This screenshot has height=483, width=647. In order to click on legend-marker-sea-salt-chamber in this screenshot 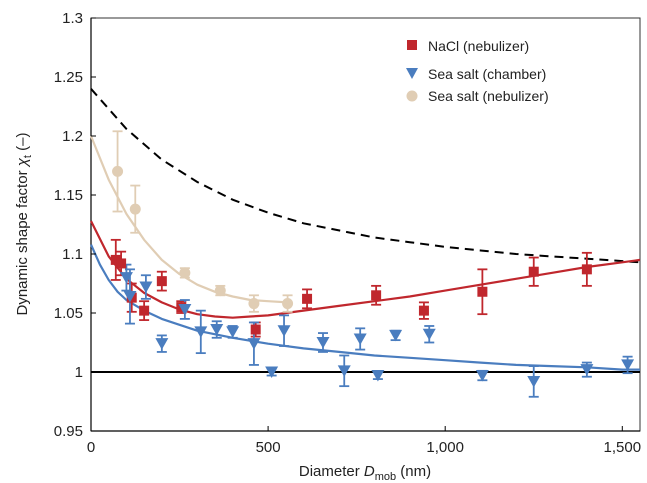, I will do `click(412, 73)`.